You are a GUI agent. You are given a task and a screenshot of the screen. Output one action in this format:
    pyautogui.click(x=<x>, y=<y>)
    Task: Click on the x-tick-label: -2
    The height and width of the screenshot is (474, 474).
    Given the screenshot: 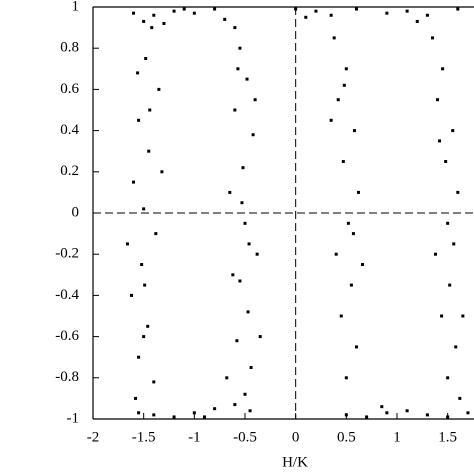 What is the action you would take?
    pyautogui.click(x=93, y=437)
    